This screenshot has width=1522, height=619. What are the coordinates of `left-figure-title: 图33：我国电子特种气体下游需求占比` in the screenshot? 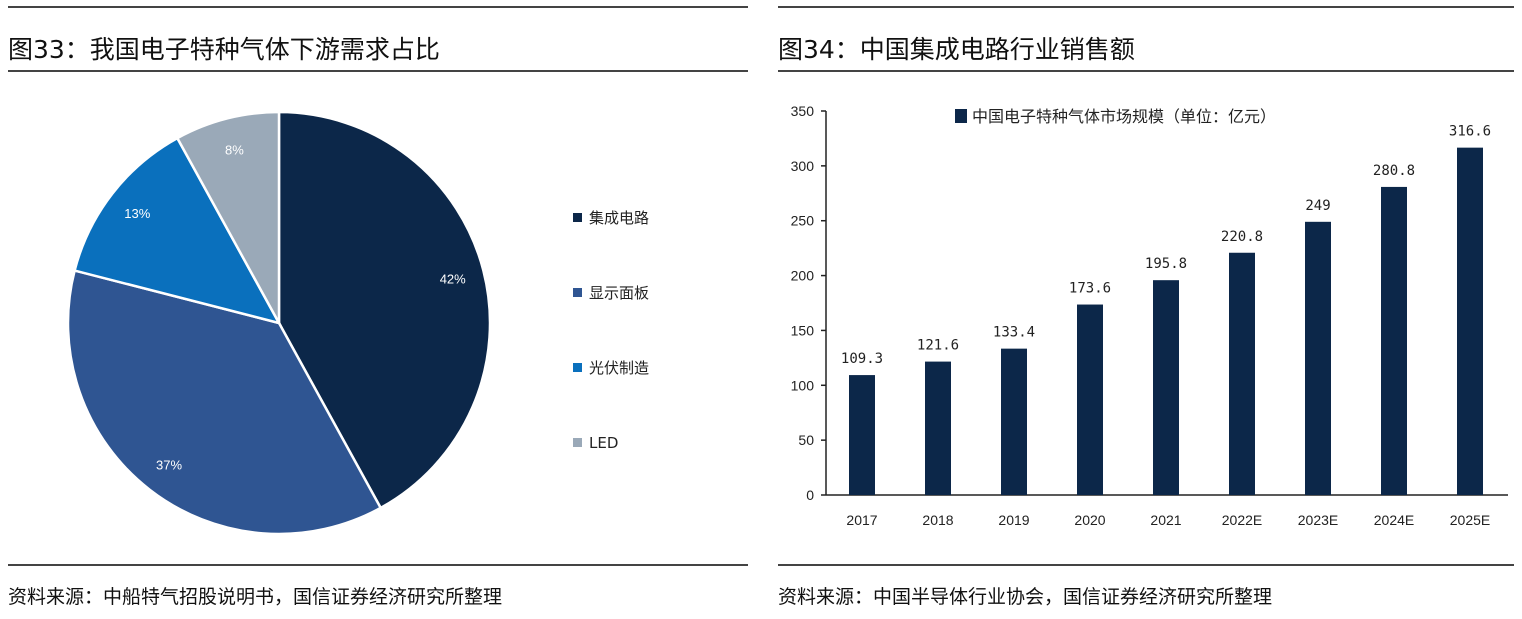 It's located at (224, 49).